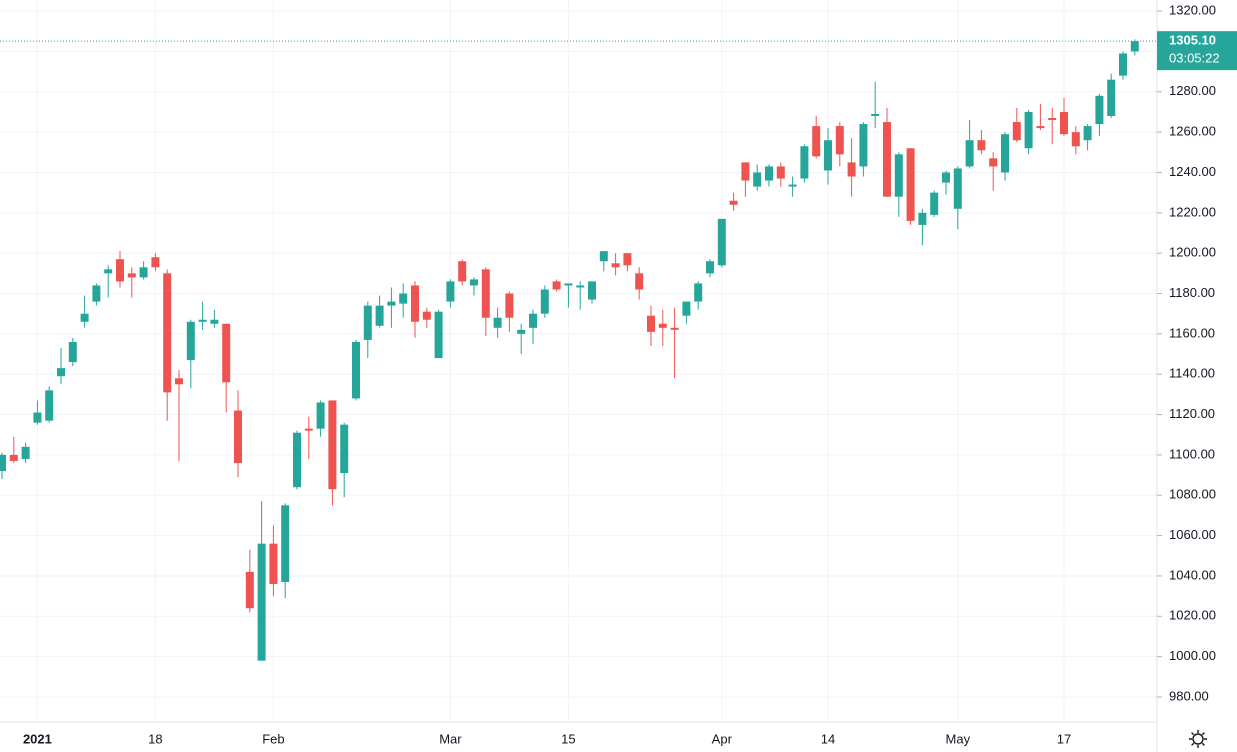 Image resolution: width=1237 pixels, height=752 pixels. What do you see at coordinates (1192, 413) in the screenshot?
I see `y-tick-label: 1120.00` at bounding box center [1192, 413].